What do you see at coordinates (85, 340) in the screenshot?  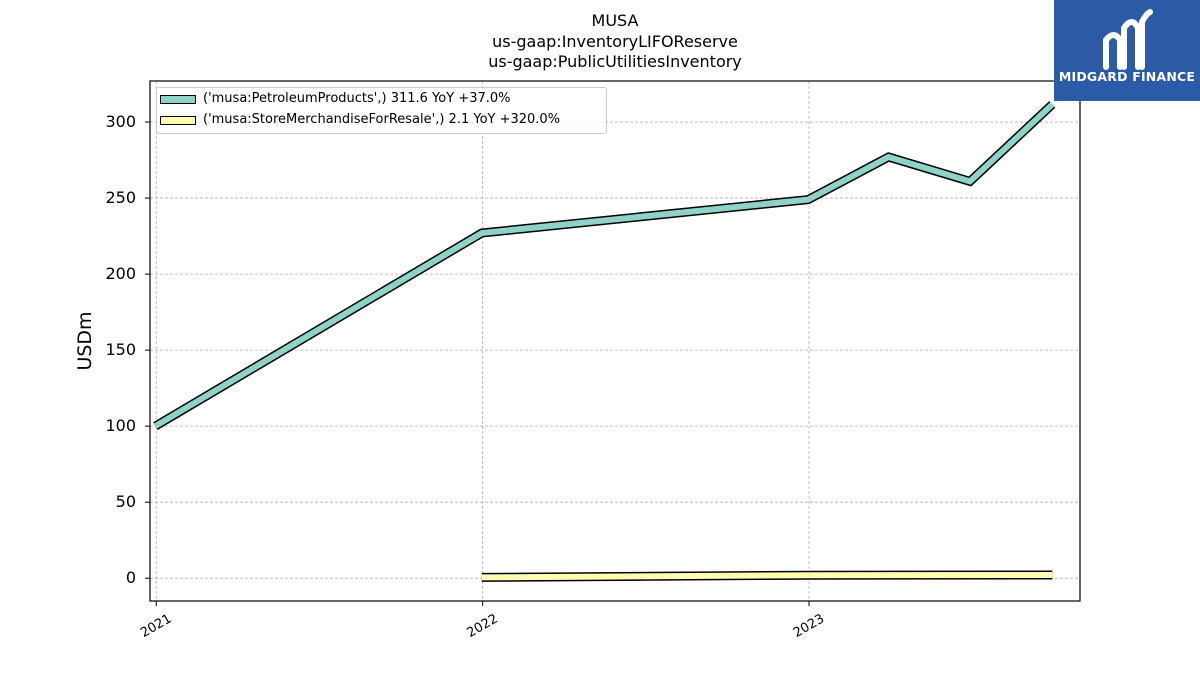 I see `y-axis-label: USDm` at bounding box center [85, 340].